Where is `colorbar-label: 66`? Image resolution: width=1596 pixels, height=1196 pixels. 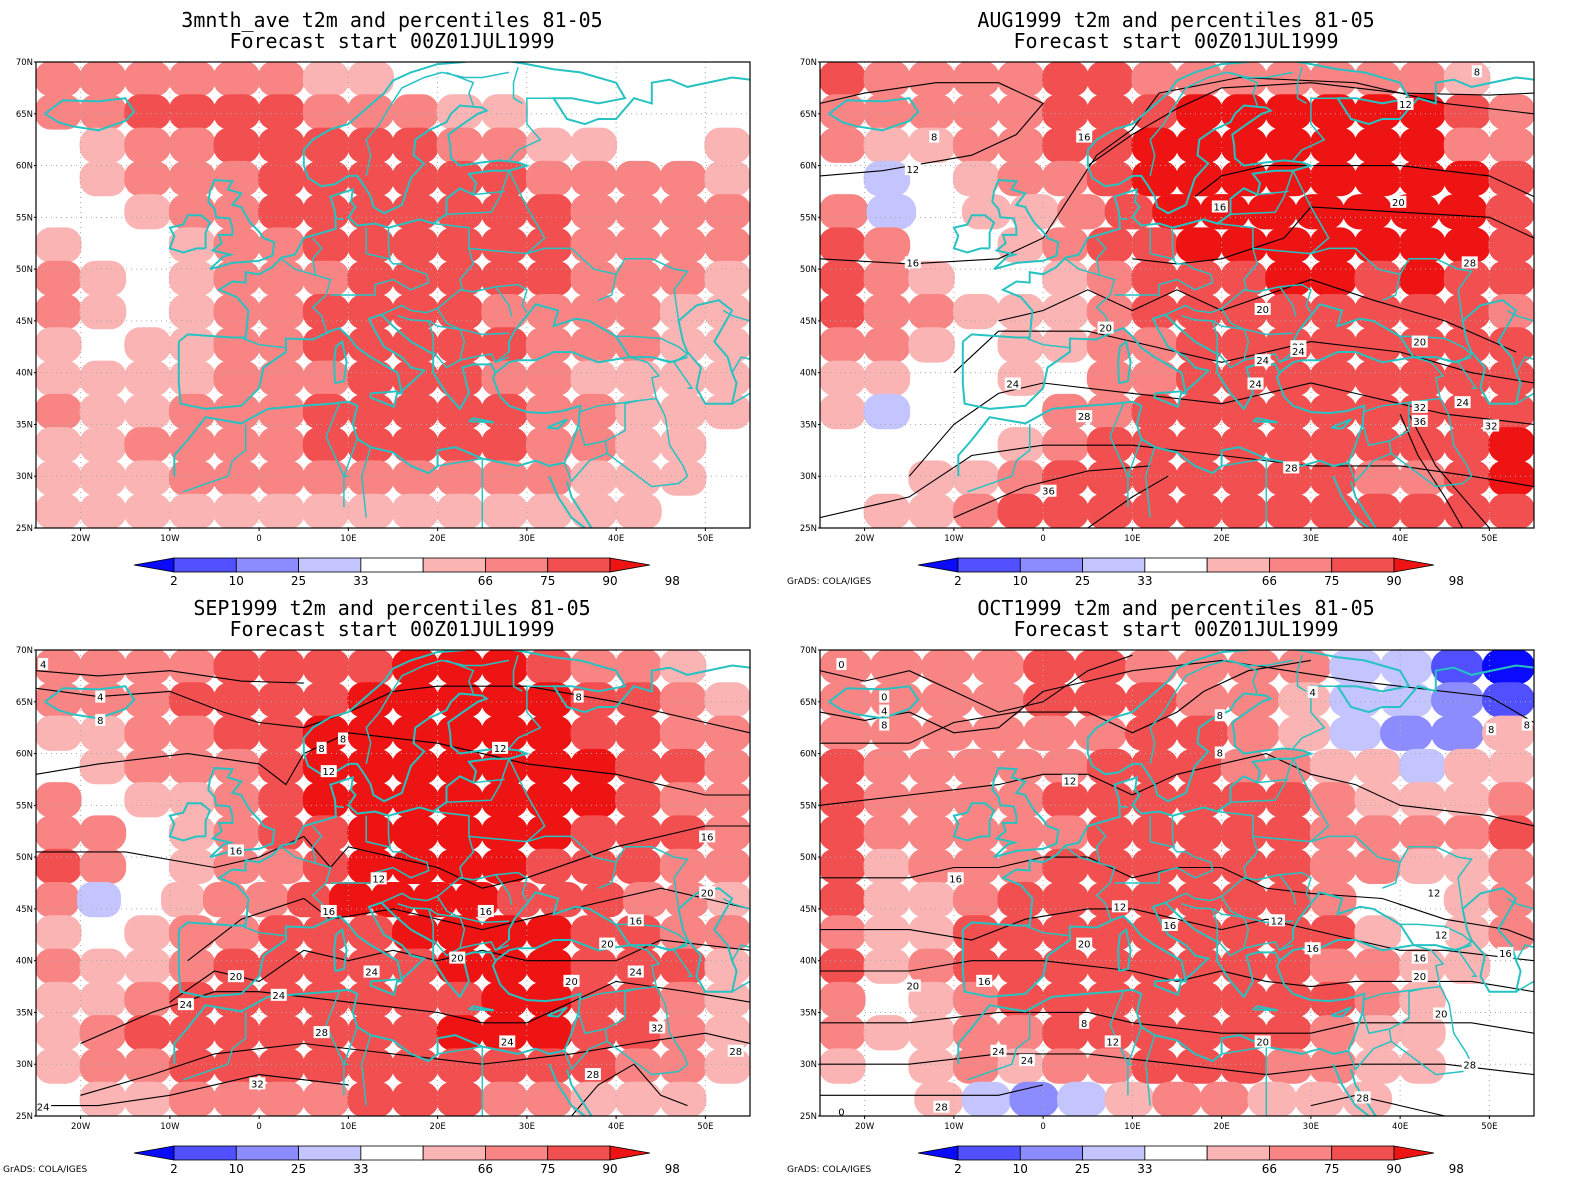 colorbar-label: 66 is located at coordinates (1269, 1169).